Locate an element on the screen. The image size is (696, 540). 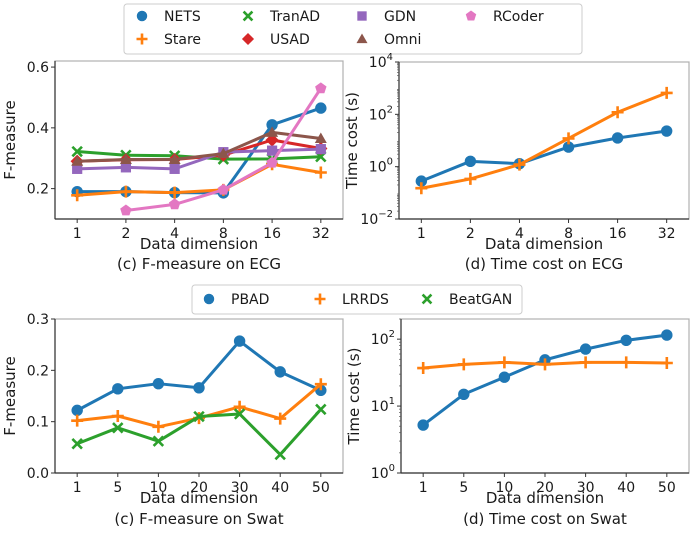
y-tick-label: 10⁴ is located at coordinates (381, 61).